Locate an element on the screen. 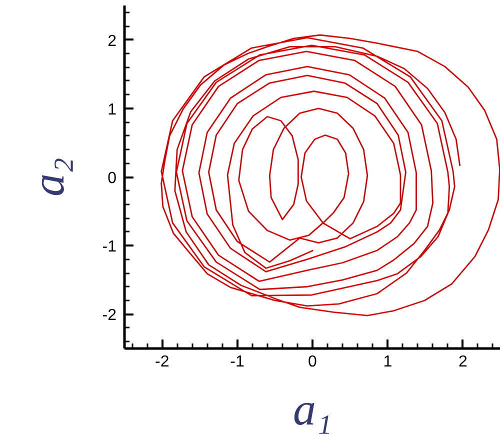 Image resolution: width=500 pixels, height=435 pixels. x-tick-label: 2 is located at coordinates (463, 362).